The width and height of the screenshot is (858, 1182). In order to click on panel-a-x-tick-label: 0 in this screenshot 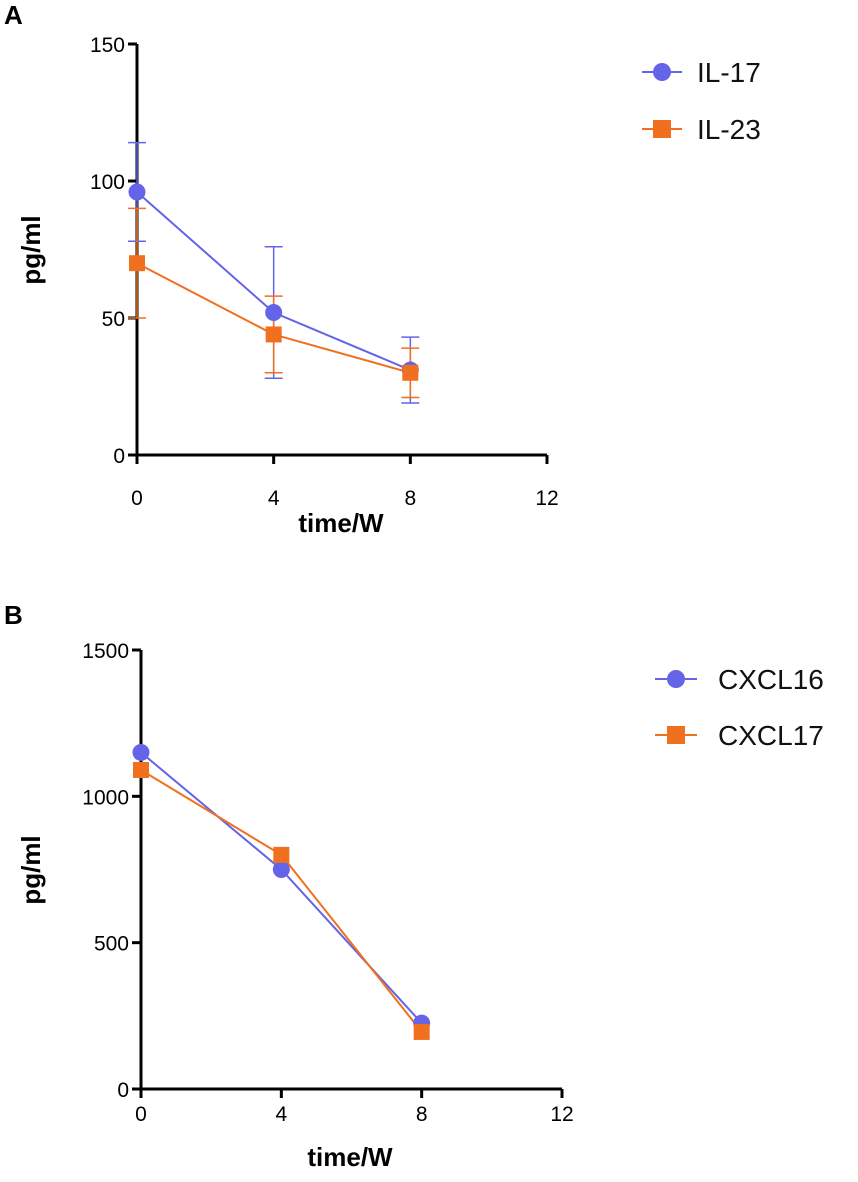, I will do `click(137, 498)`.